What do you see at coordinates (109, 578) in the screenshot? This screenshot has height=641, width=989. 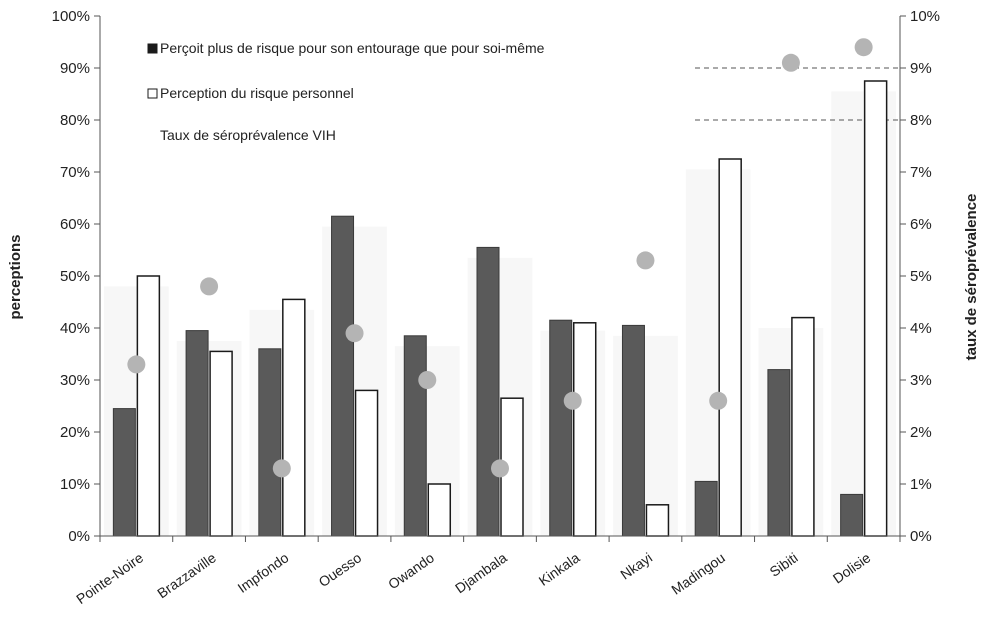 I see `category-label-pointe-noire: Pointe-Noire` at bounding box center [109, 578].